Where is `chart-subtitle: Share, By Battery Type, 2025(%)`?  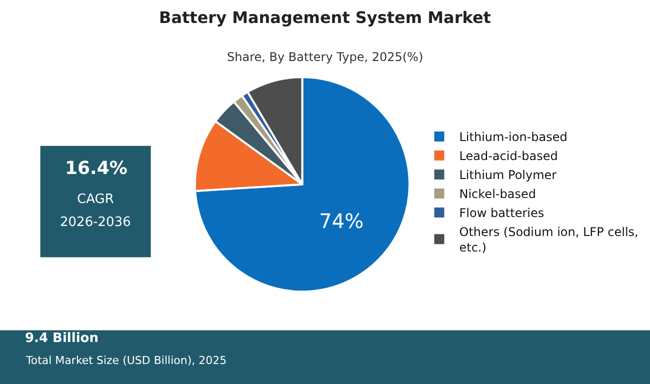
chart-subtitle: Share, By Battery Type, 2025(%) is located at coordinates (325, 57).